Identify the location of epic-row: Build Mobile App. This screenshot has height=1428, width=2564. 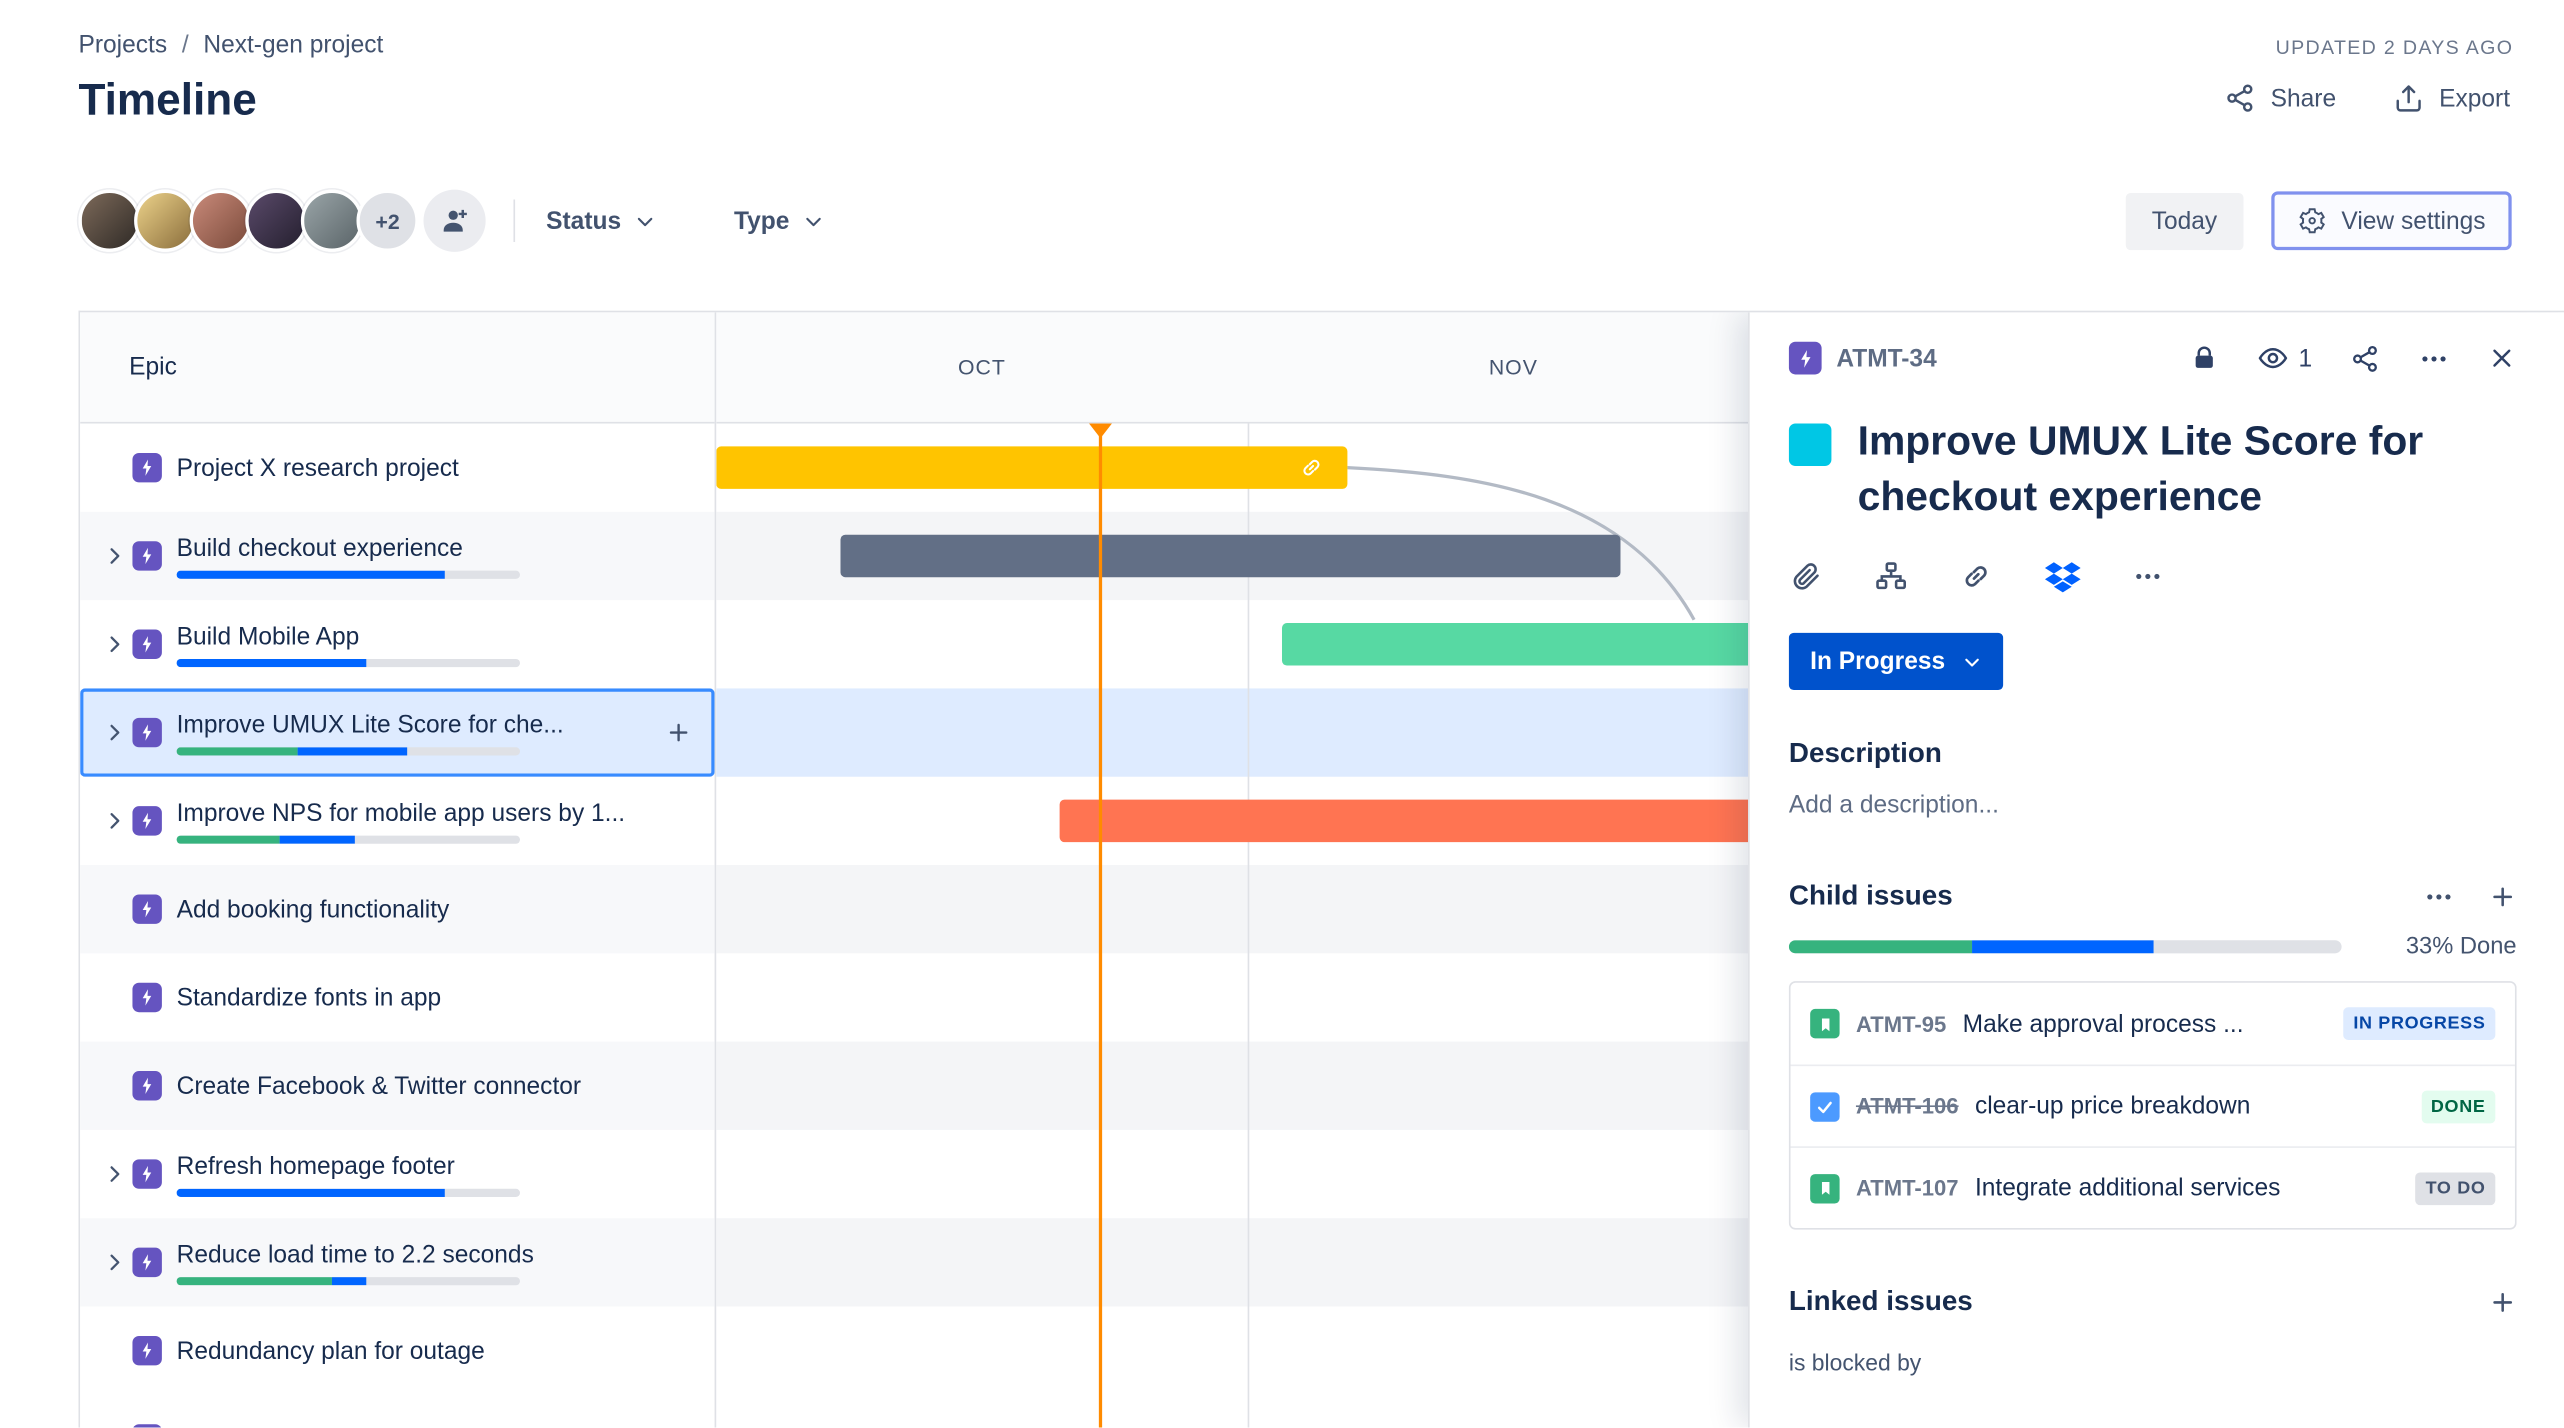
(397, 644).